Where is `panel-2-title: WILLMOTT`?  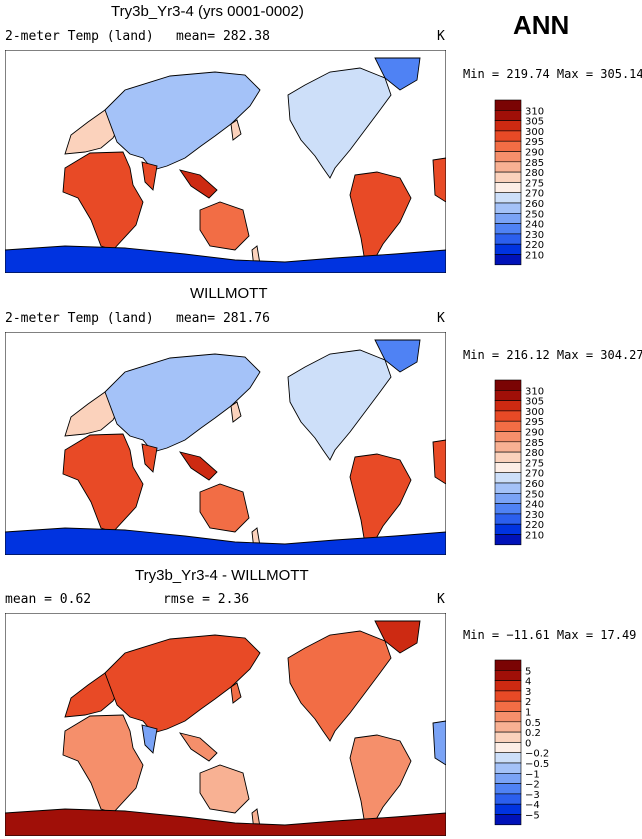 panel-2-title: WILLMOTT is located at coordinates (229, 293).